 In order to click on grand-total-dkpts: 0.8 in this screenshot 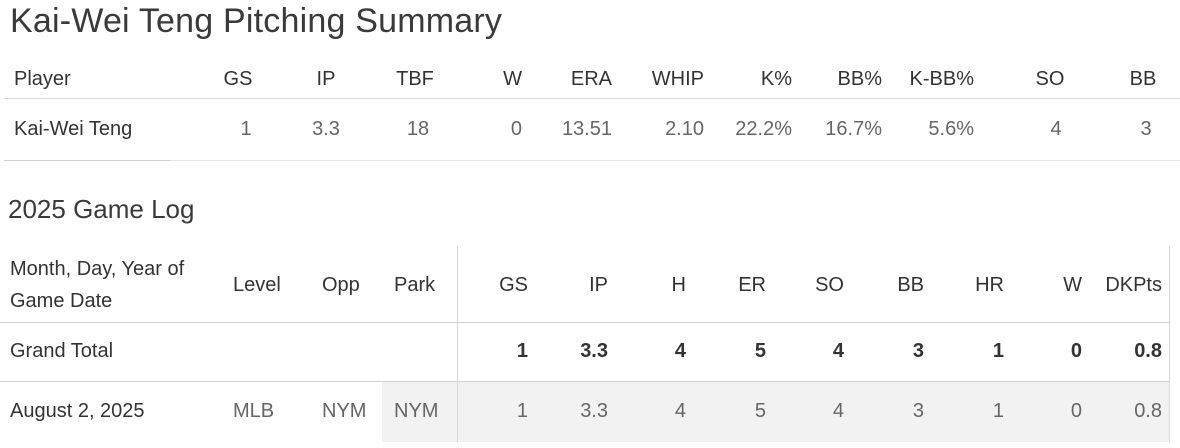, I will do `click(1148, 351)`.